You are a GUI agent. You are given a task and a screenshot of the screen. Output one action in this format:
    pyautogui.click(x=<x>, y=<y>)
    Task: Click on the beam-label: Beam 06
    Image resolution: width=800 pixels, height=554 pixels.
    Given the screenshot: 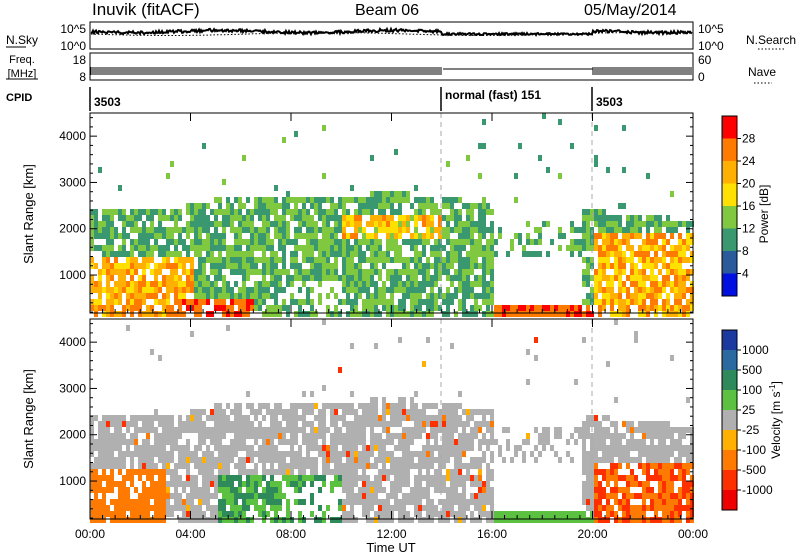 What is the action you would take?
    pyautogui.click(x=387, y=10)
    